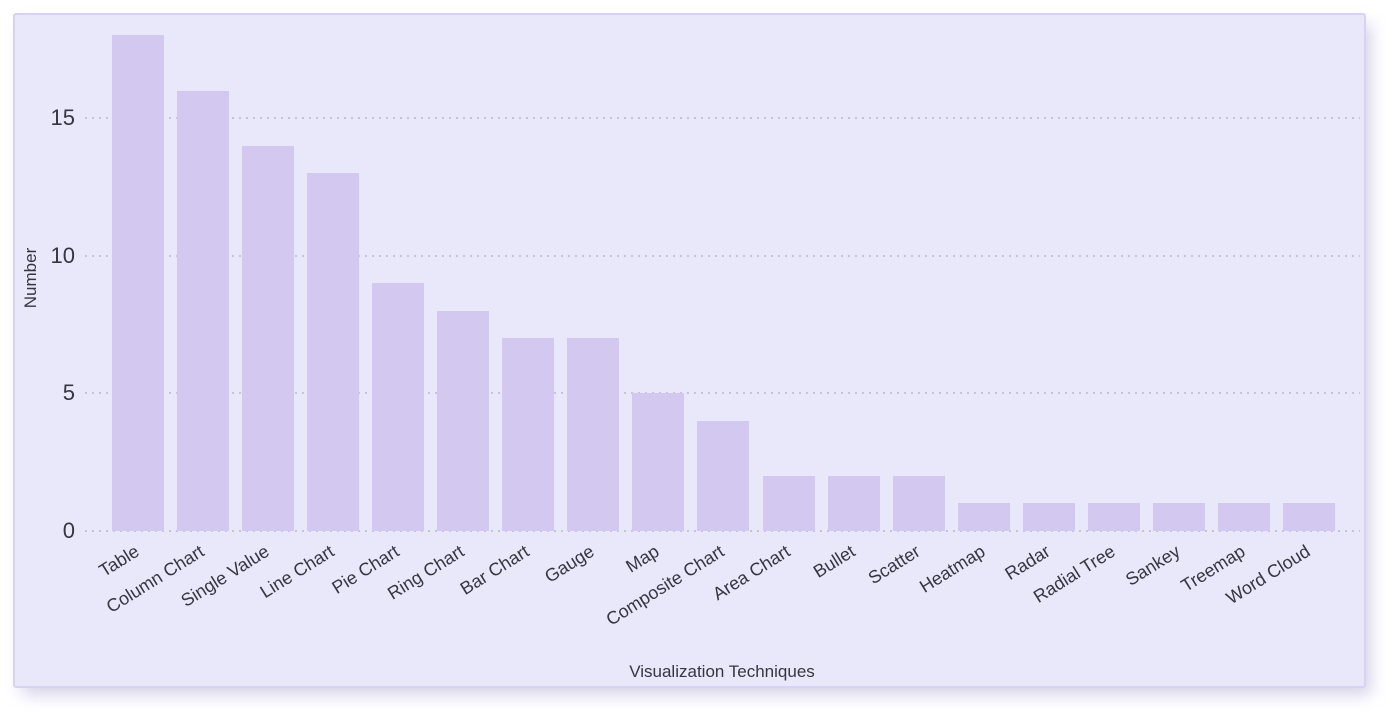 This screenshot has width=1393, height=712. Describe the element at coordinates (983, 517) in the screenshot. I see `bar-heatmap` at that location.